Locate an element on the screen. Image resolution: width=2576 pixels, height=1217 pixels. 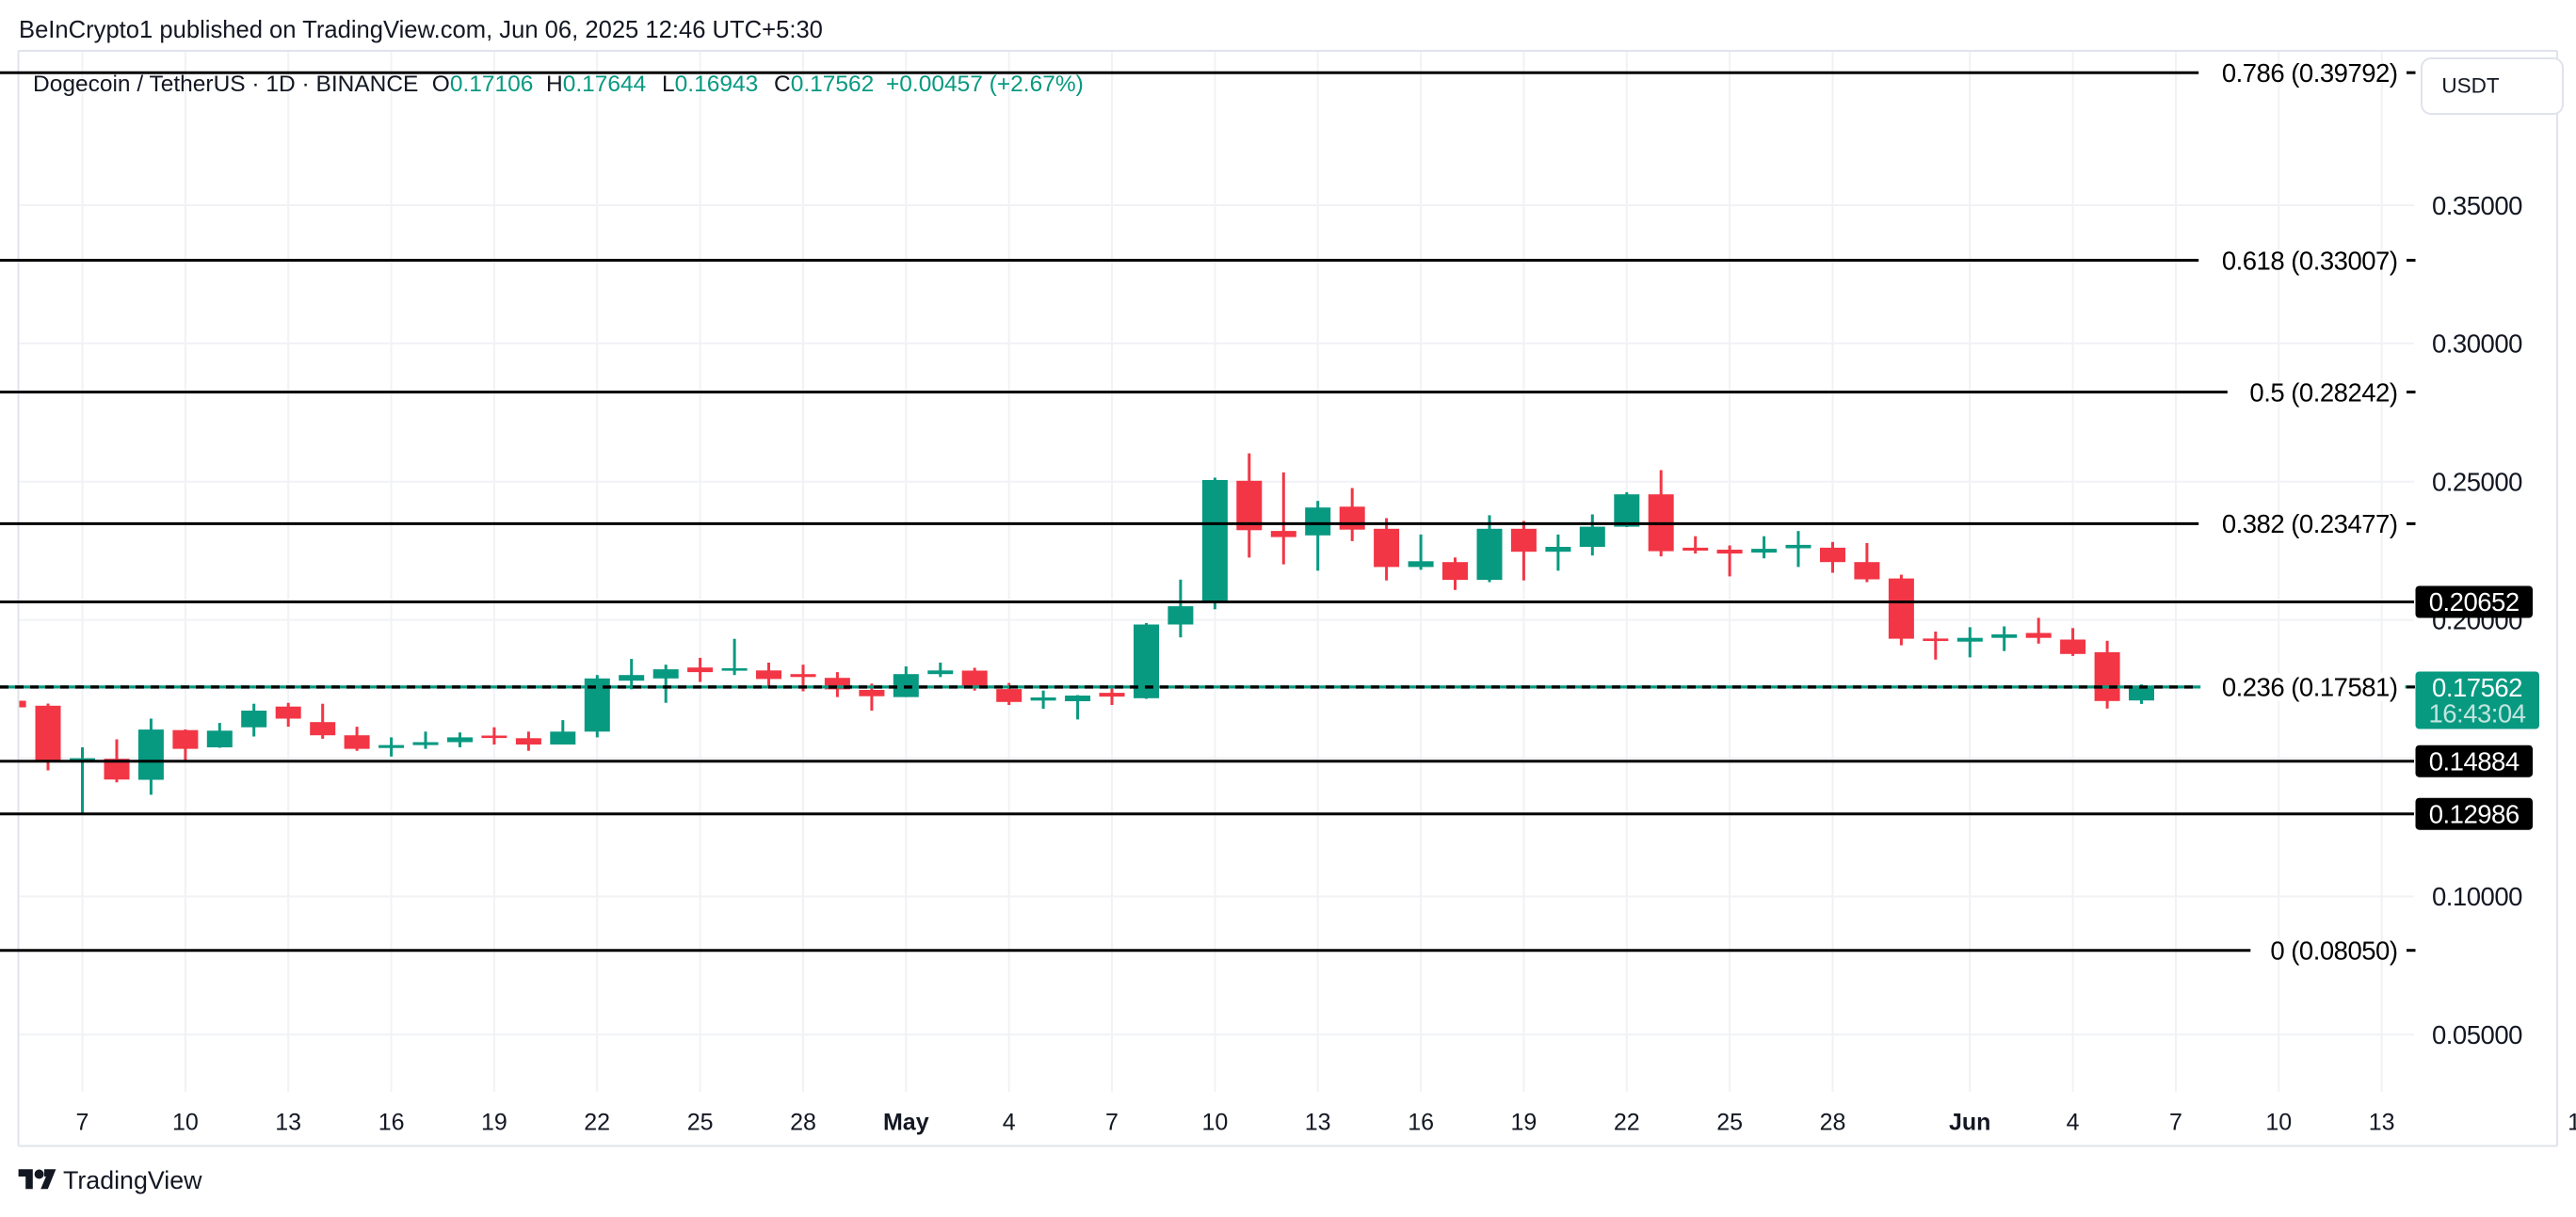
svg-text: +0.00457 (+2.67%) is located at coordinates (985, 84).